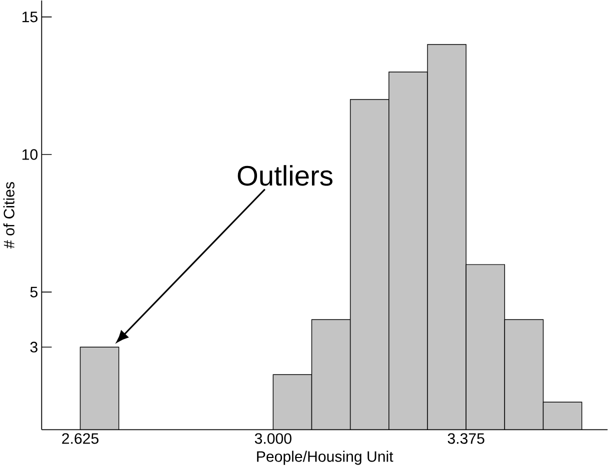 The height and width of the screenshot is (468, 608). Describe the element at coordinates (30, 154) in the screenshot. I see `y-tick-label: 10` at that location.